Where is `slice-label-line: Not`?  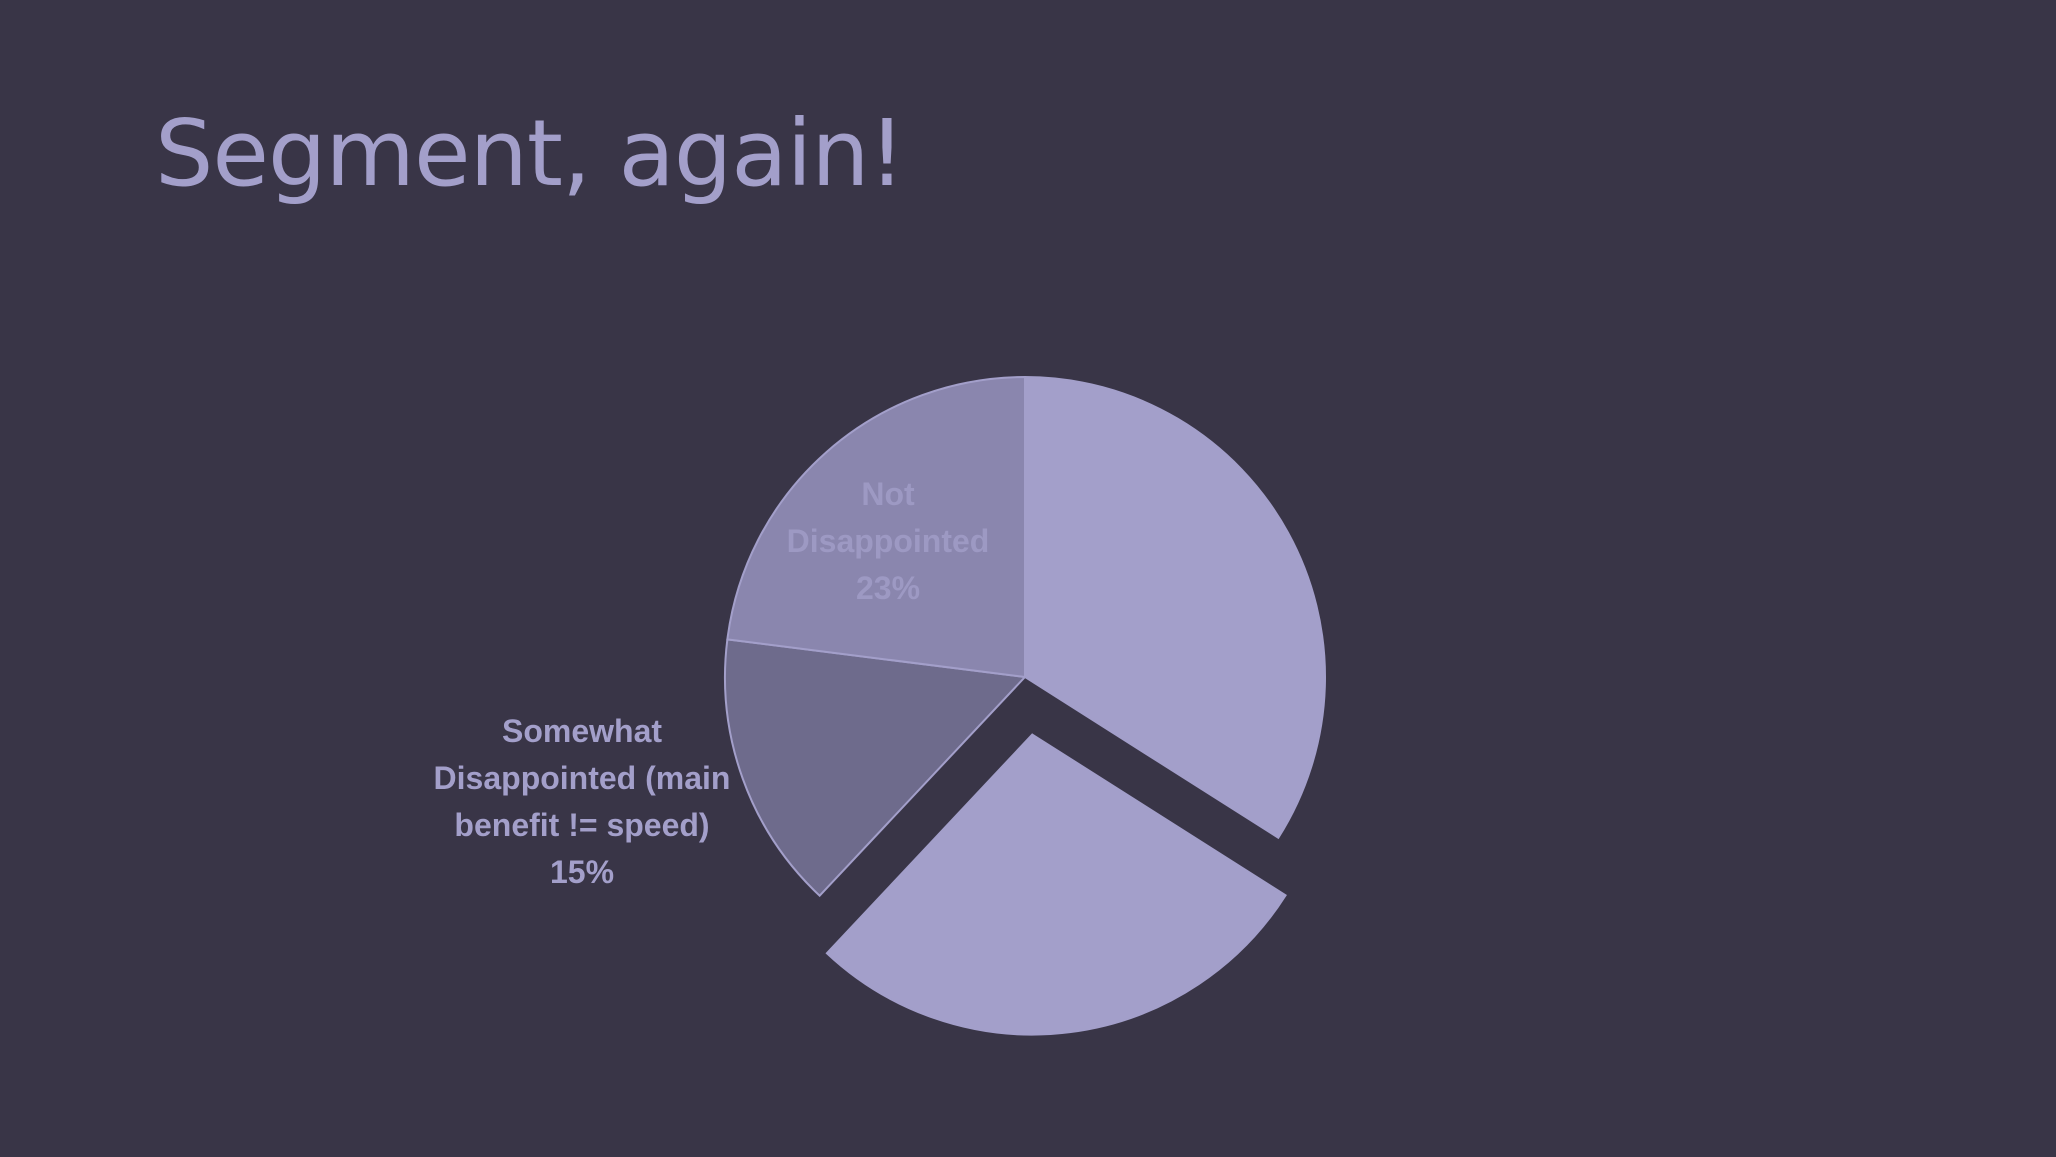
slice-label-line: Not is located at coordinates (888, 494).